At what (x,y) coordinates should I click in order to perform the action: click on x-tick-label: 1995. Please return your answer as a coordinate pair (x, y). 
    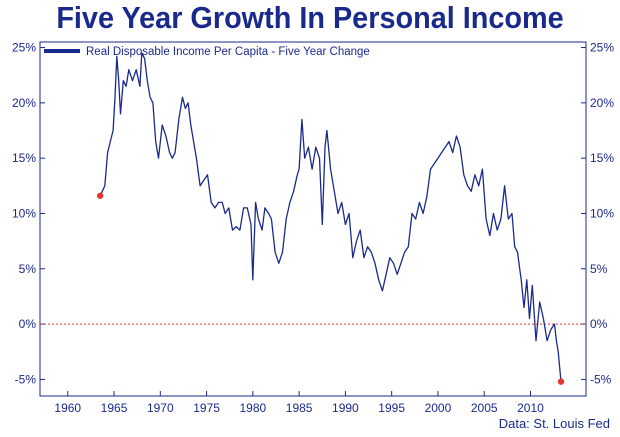
    Looking at the image, I should click on (391, 408).